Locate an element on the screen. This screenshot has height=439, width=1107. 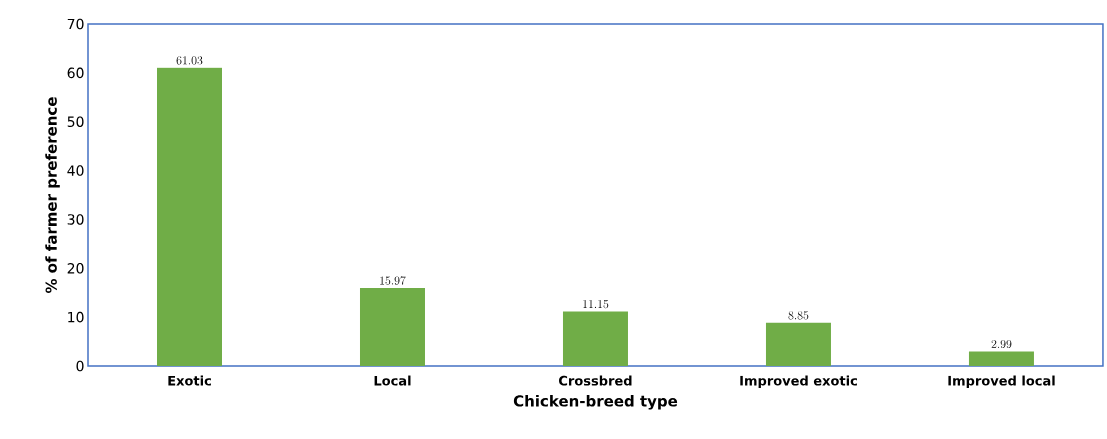
x-tick-label: Local is located at coordinates (392, 380).